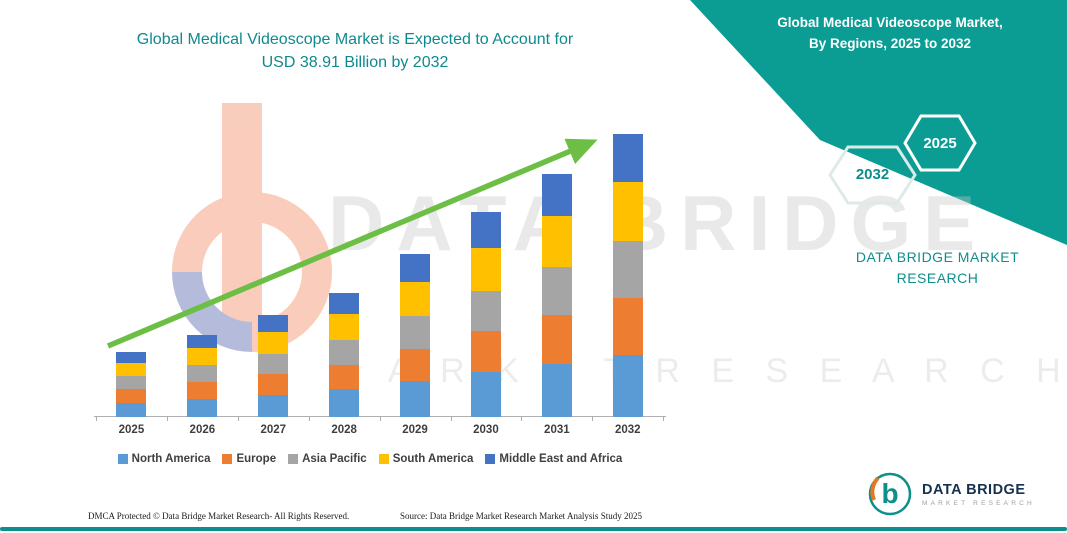  I want to click on legend-item: Middle East and Africa, so click(553, 459).